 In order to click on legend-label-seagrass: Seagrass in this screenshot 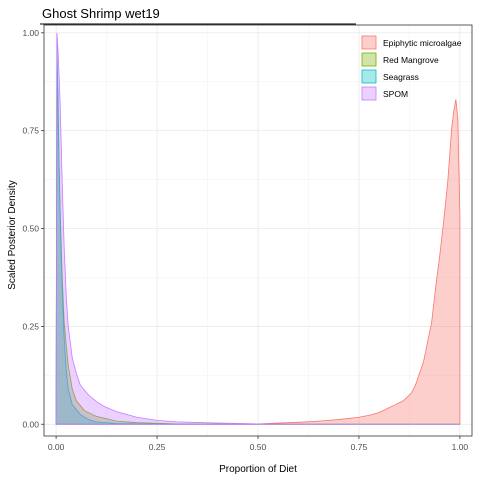, I will do `click(401, 77)`.